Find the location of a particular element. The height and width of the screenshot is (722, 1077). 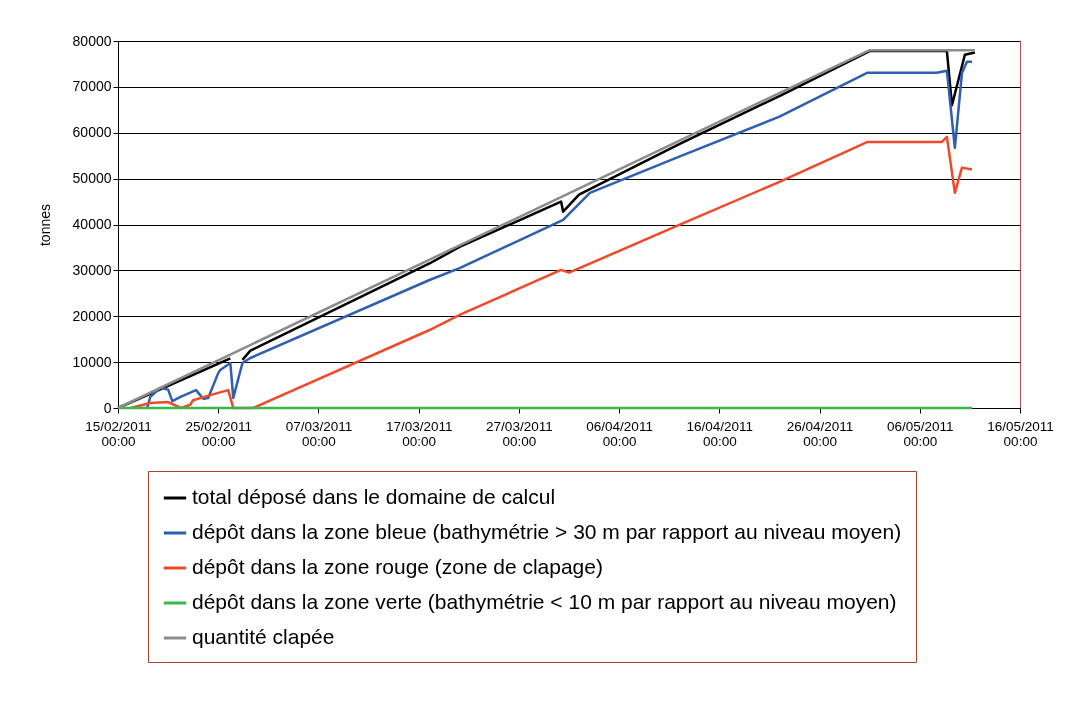

y-tick-label: 80000 is located at coordinates (92, 40).